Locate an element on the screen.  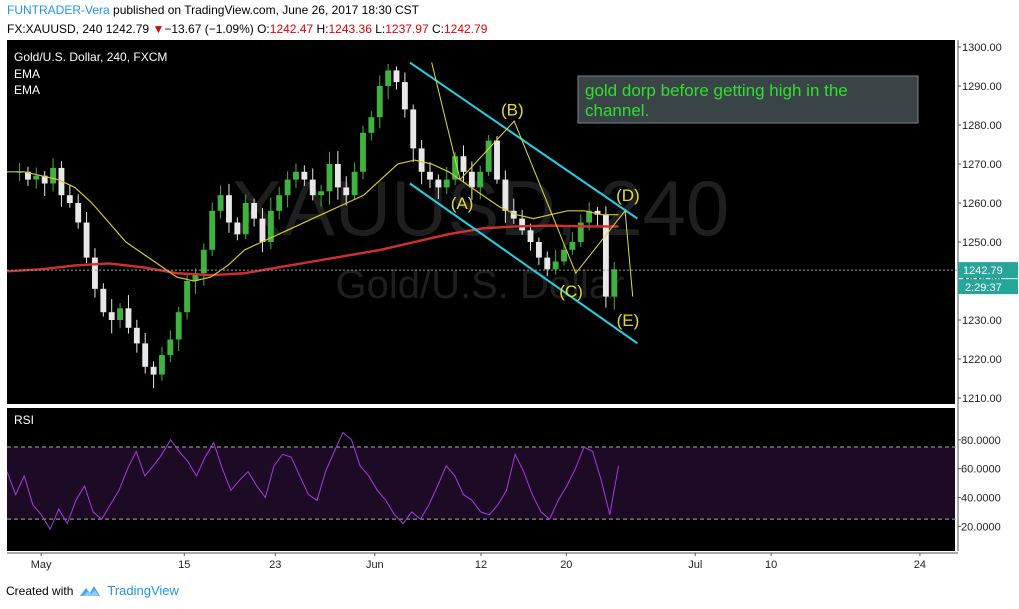
open-label: O: is located at coordinates (263, 29).